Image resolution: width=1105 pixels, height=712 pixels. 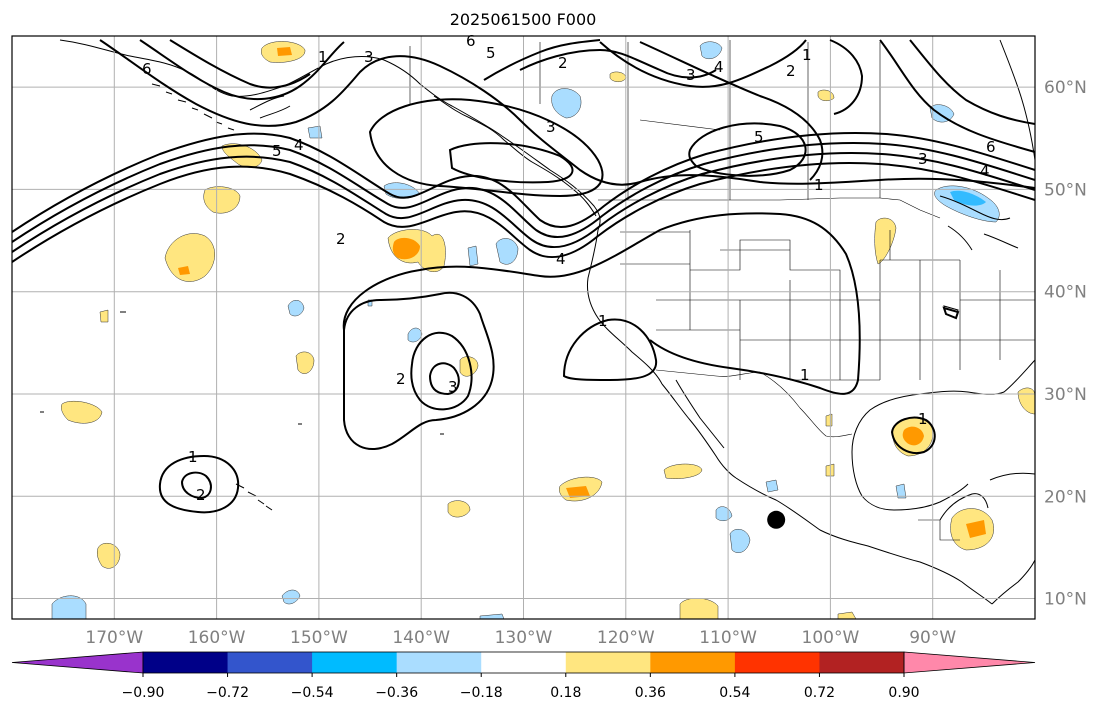 What do you see at coordinates (319, 638) in the screenshot?
I see `lon-tick-label: 150°W` at bounding box center [319, 638].